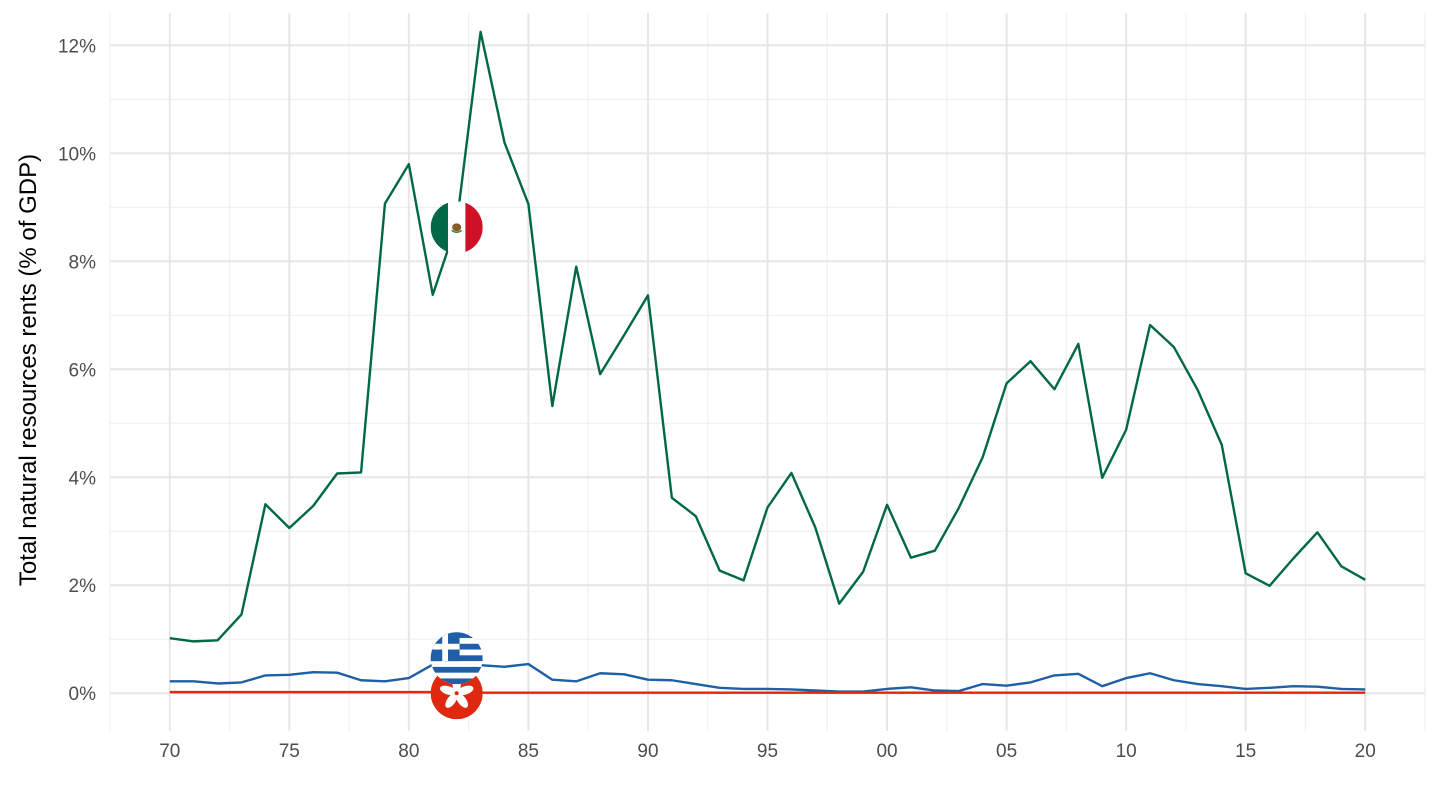  I want to click on y-tick-label: 10%, so click(77, 154).